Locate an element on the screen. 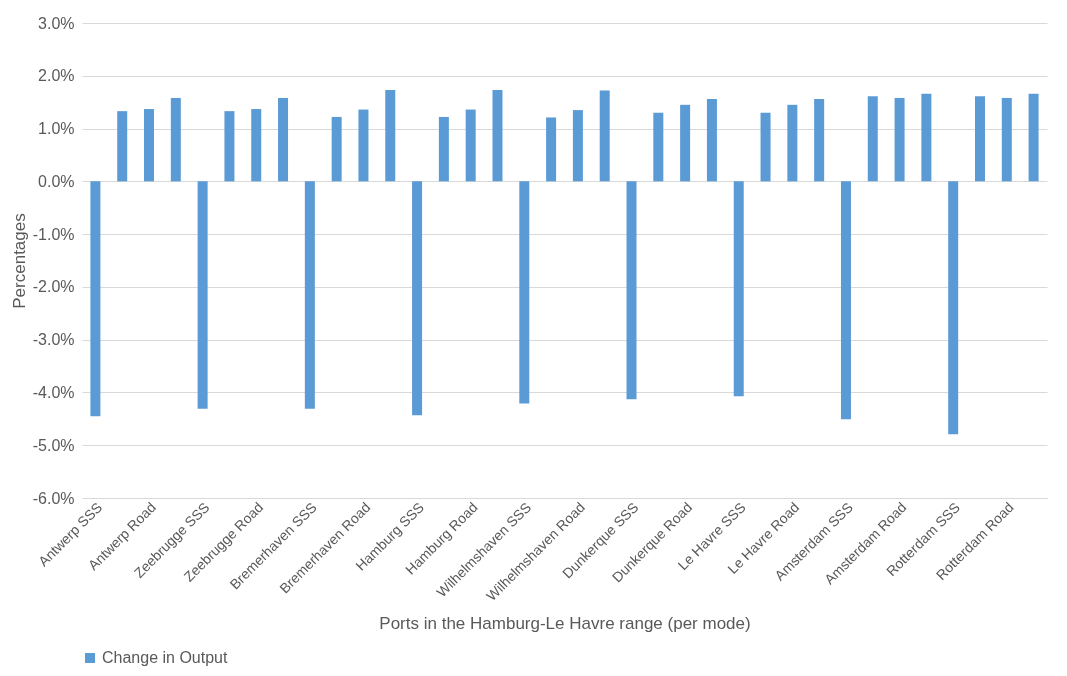  y-tick-label: -3.0% is located at coordinates (53, 340).